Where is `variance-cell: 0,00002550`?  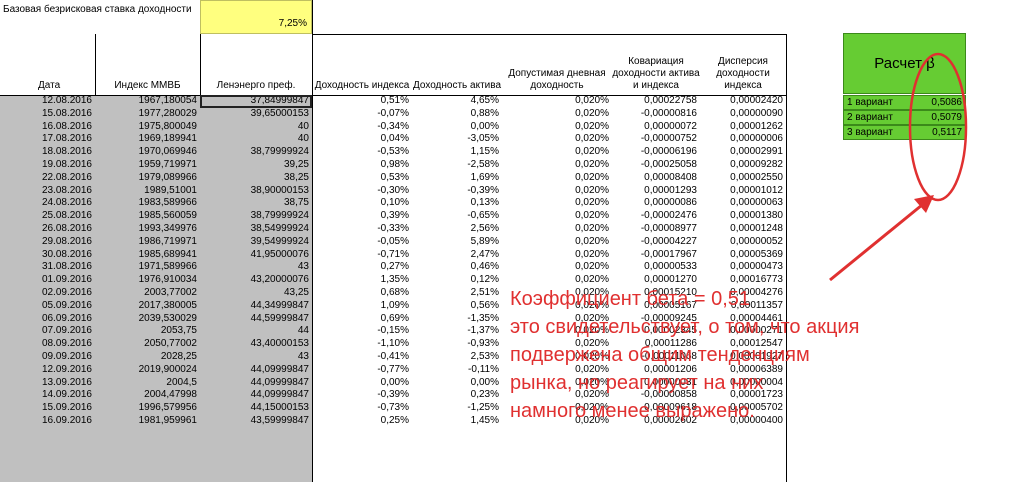 variance-cell: 0,00002550 is located at coordinates (756, 177).